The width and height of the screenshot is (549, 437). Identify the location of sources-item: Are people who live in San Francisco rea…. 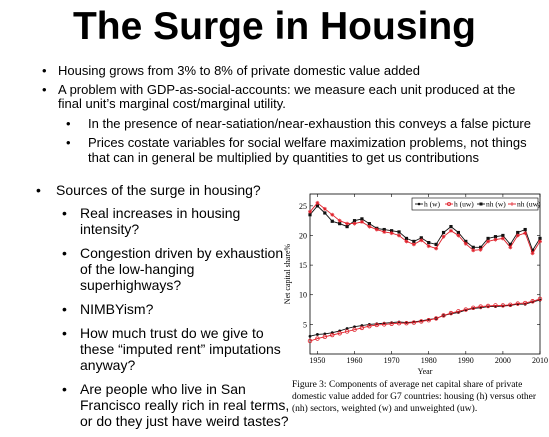
(165, 405).